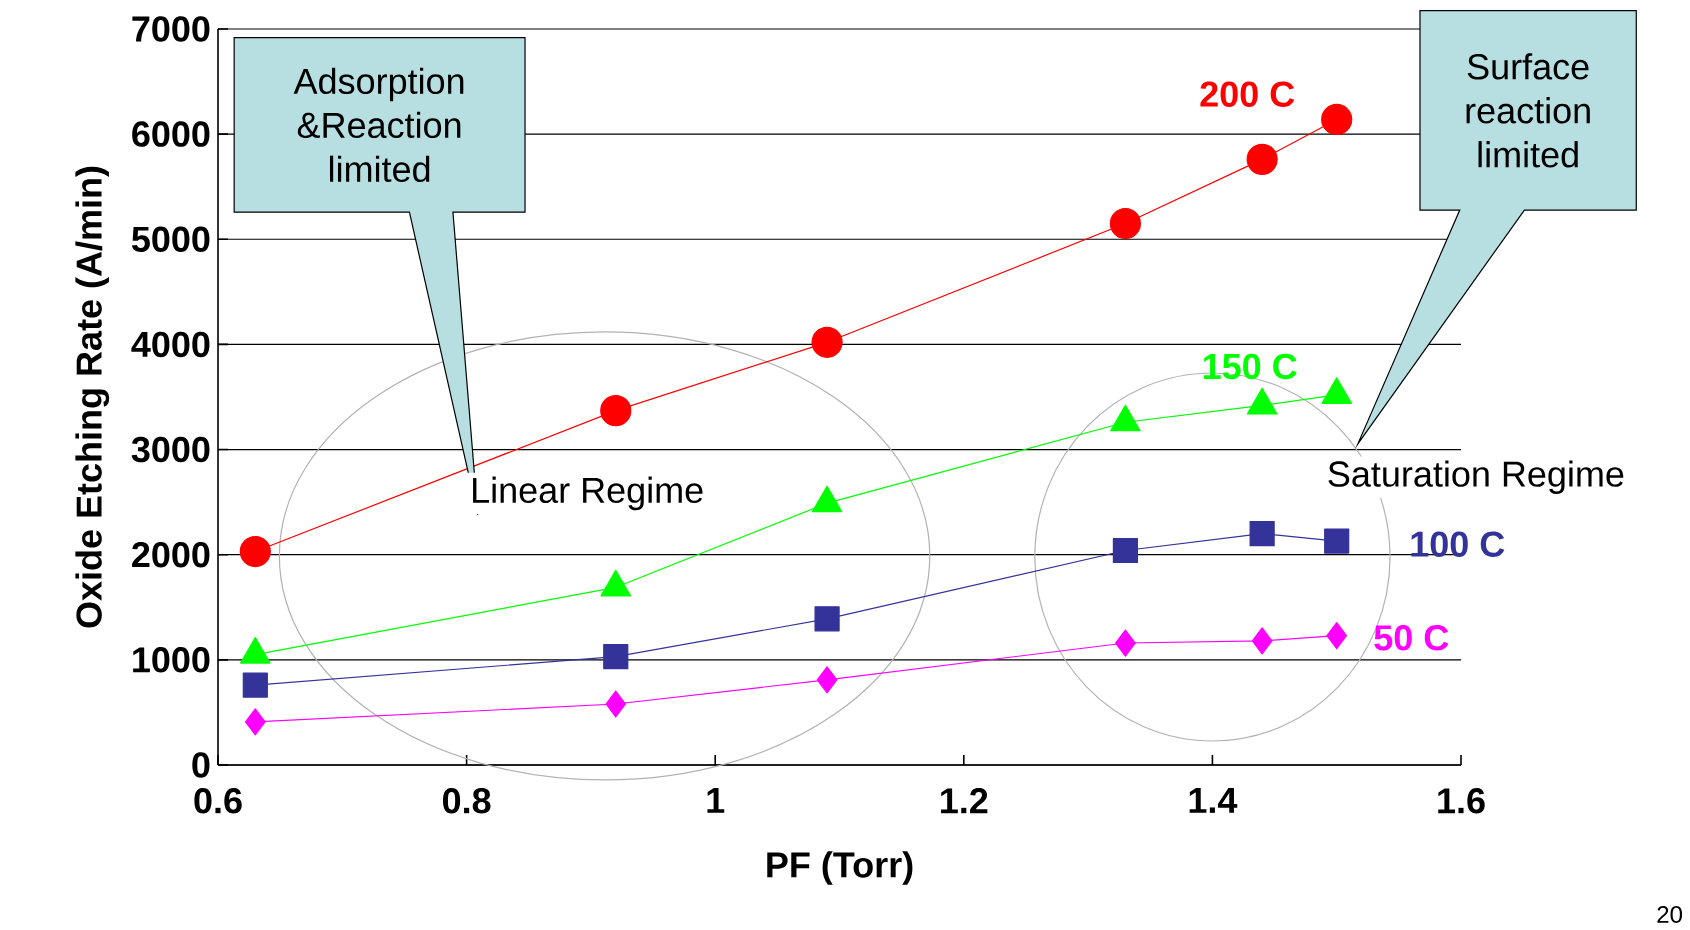 The height and width of the screenshot is (930, 1690). What do you see at coordinates (1411, 638) in the screenshot?
I see `series-label: 50 C` at bounding box center [1411, 638].